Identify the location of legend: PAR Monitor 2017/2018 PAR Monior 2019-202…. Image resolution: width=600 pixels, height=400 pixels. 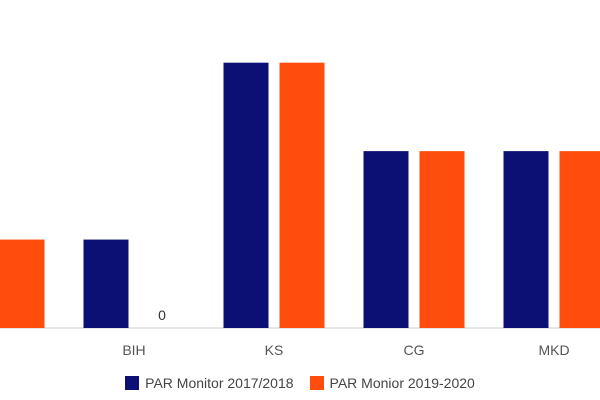
(300, 383).